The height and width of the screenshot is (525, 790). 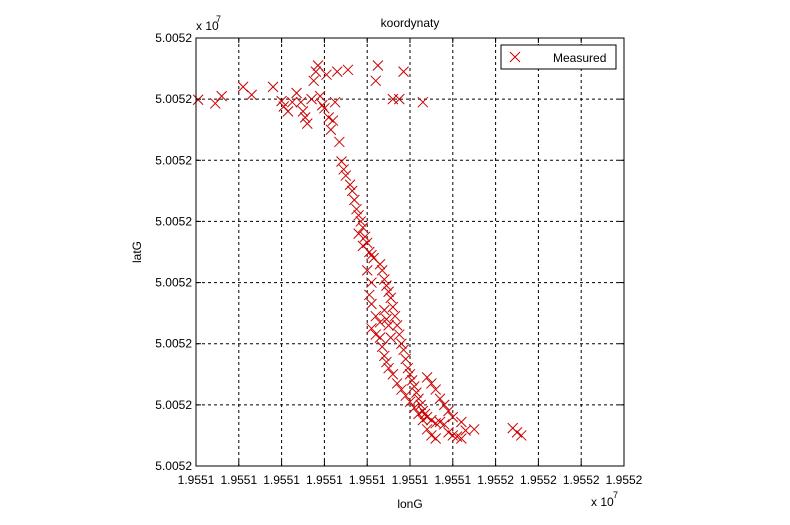 I want to click on y-exponent-power: 7, so click(x=218, y=19).